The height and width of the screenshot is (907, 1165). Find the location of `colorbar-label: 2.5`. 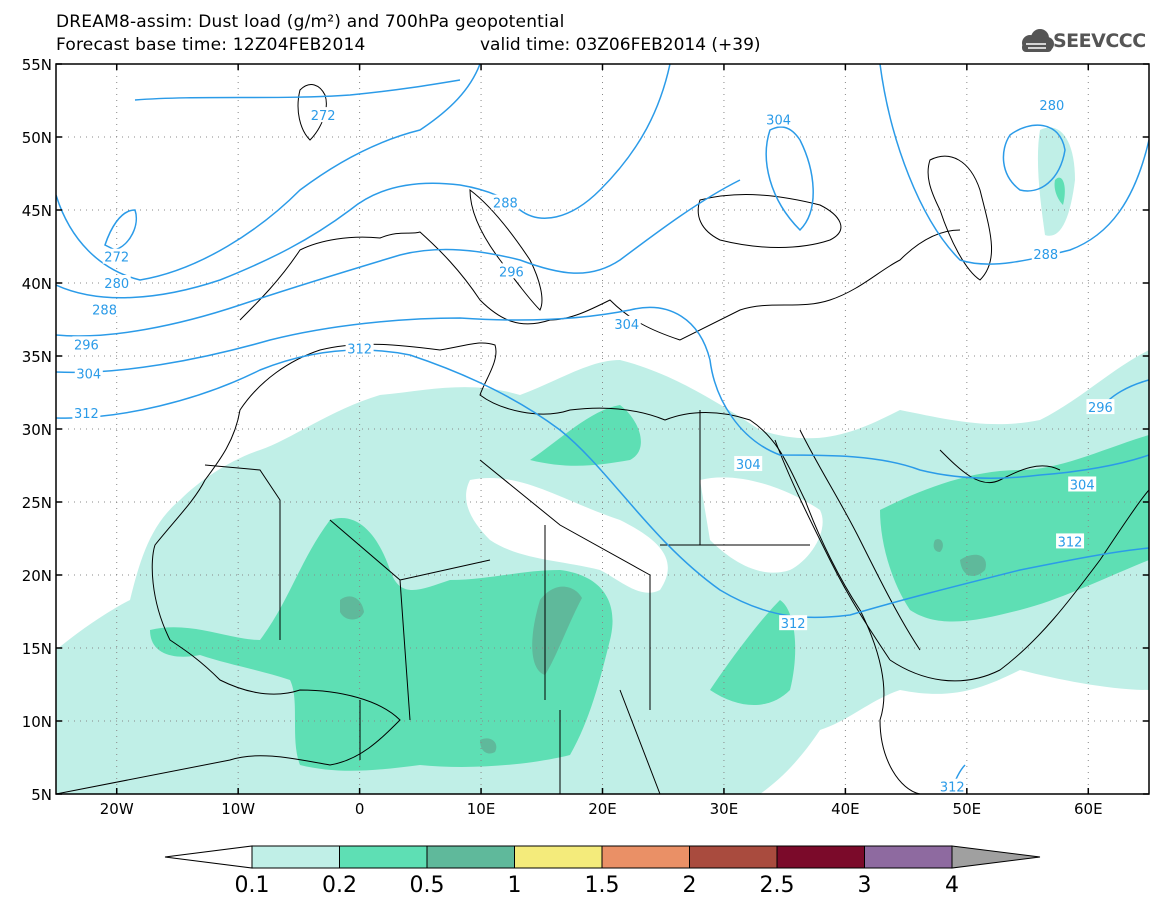

colorbar-label: 2.5 is located at coordinates (777, 885).